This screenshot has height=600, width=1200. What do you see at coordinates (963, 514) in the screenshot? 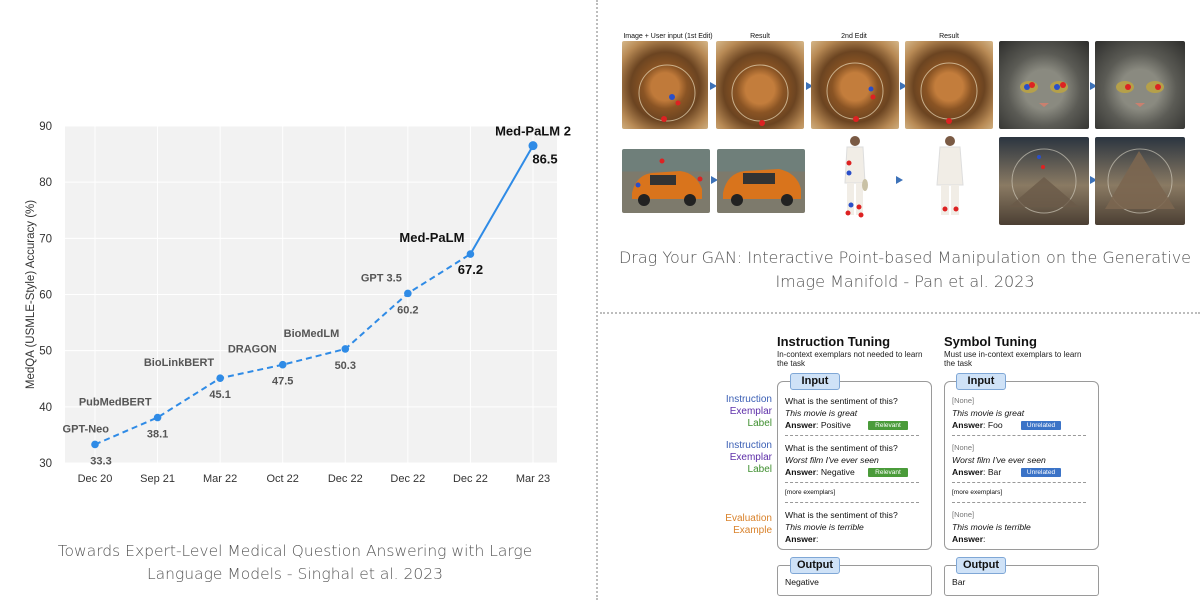
I see `symbol-q3: [None]` at bounding box center [963, 514].